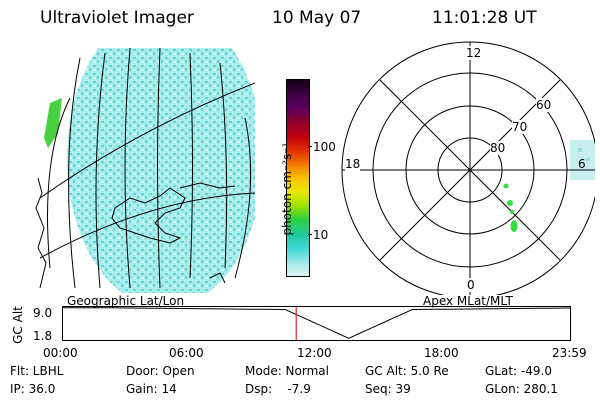  I want to click on time-tick-0600: 06:00, so click(186, 353).